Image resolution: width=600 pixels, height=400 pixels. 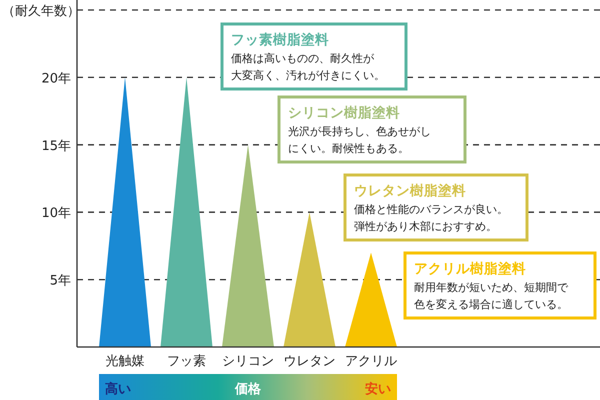 I want to click on y-tick-label: 10年, so click(x=56, y=214).